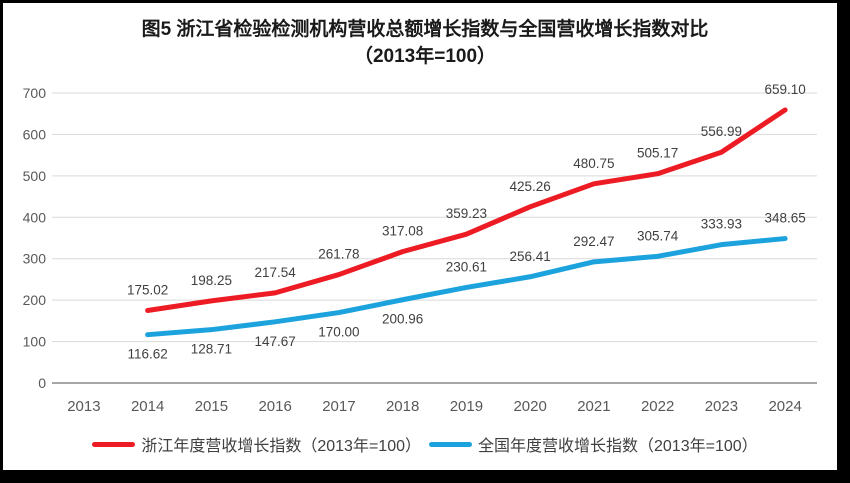 The width and height of the screenshot is (850, 483). I want to click on y-tick-label: 300, so click(35, 259).